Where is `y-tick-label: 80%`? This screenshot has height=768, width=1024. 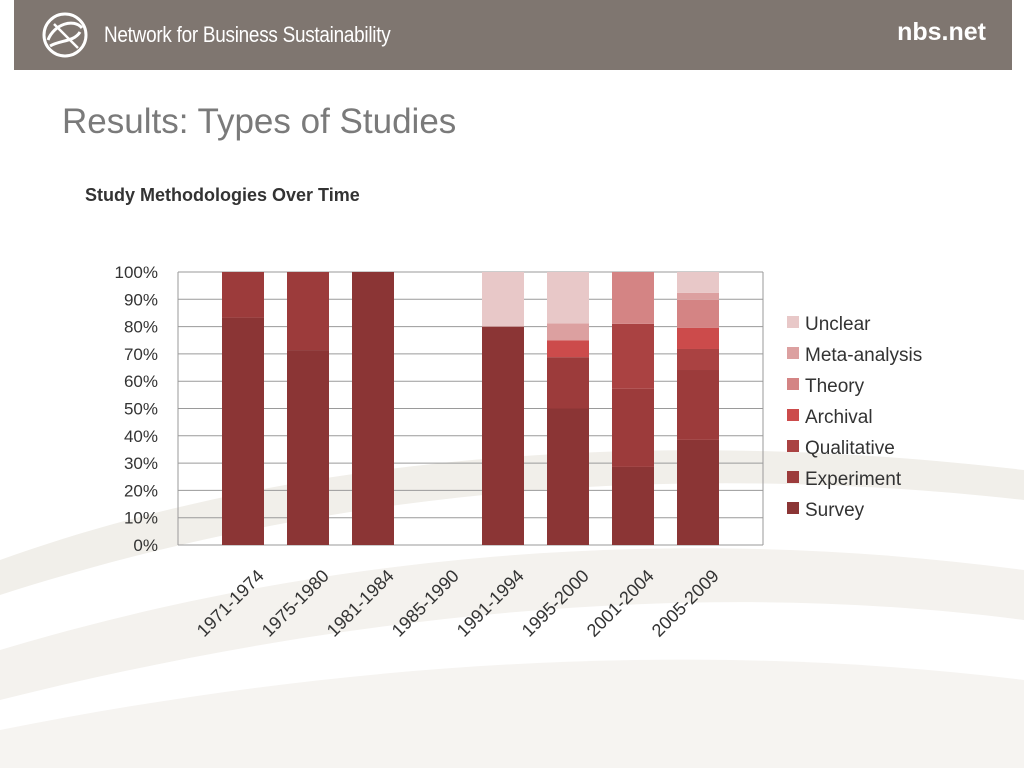
y-tick-label: 80% is located at coordinates (141, 327).